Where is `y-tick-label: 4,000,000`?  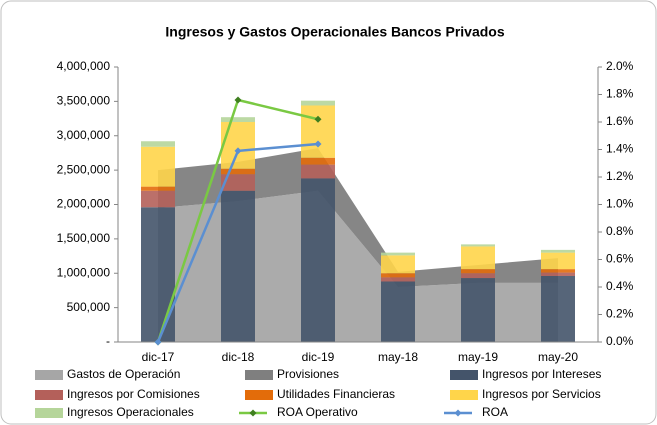
y-tick-label: 4,000,000 is located at coordinates (84, 66).